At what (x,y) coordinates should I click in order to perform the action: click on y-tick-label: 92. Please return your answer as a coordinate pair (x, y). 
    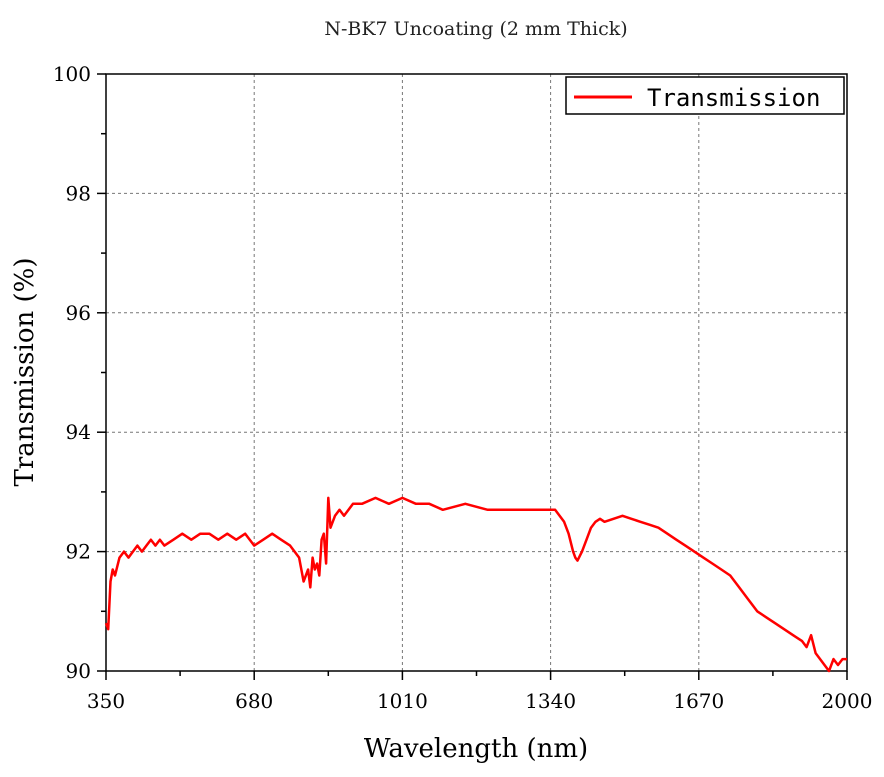
    Looking at the image, I should click on (78, 552).